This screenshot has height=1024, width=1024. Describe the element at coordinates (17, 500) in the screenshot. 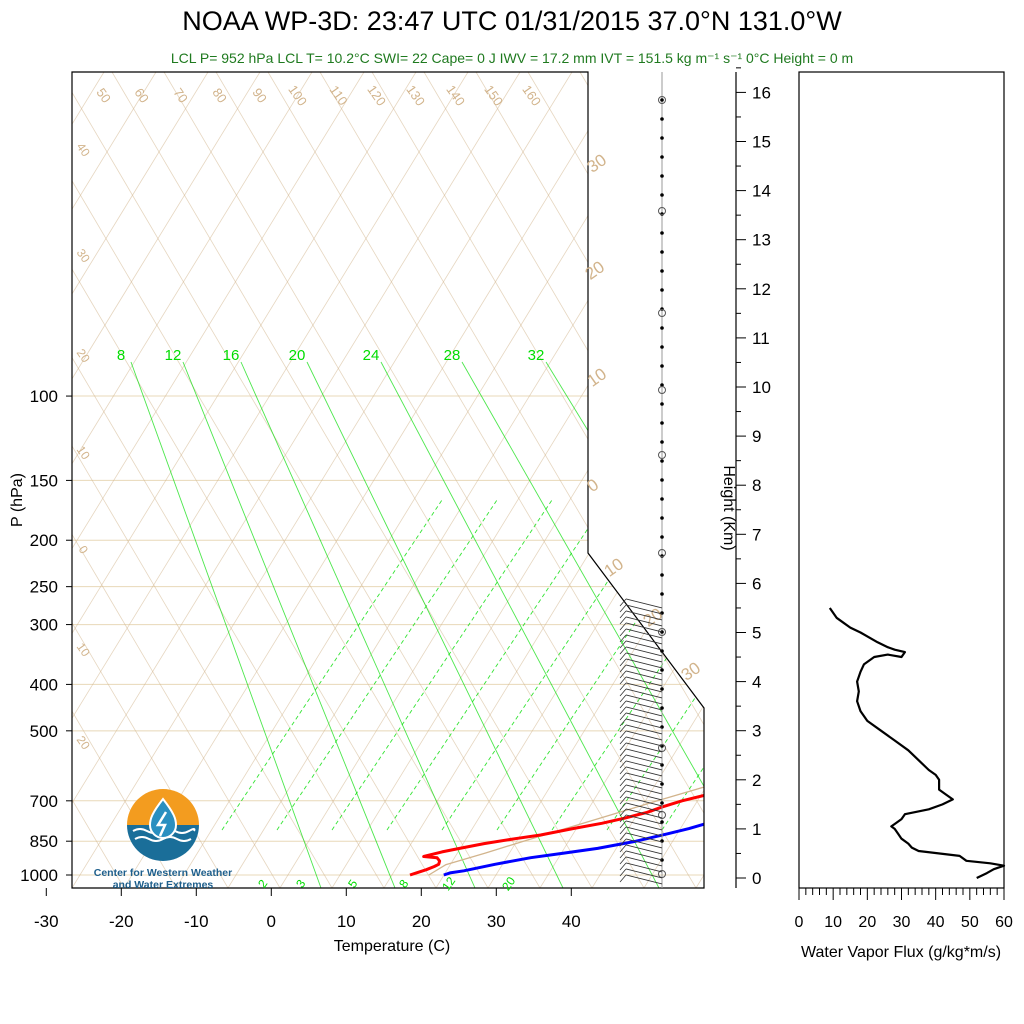

I see `y-axis-label: P (hPa)` at that location.